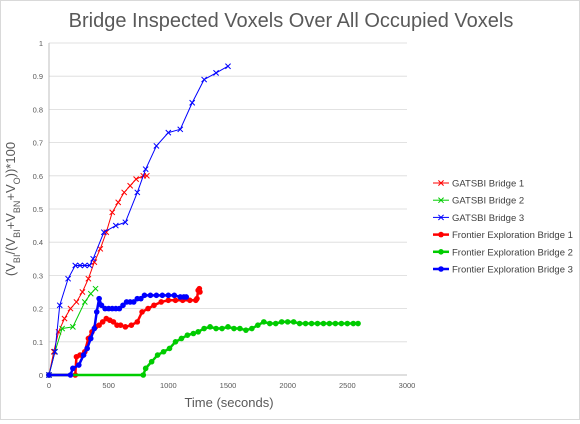 The height and width of the screenshot is (424, 580). Describe the element at coordinates (38, 143) in the screenshot. I see `y-tick-label: 0.7` at that location.